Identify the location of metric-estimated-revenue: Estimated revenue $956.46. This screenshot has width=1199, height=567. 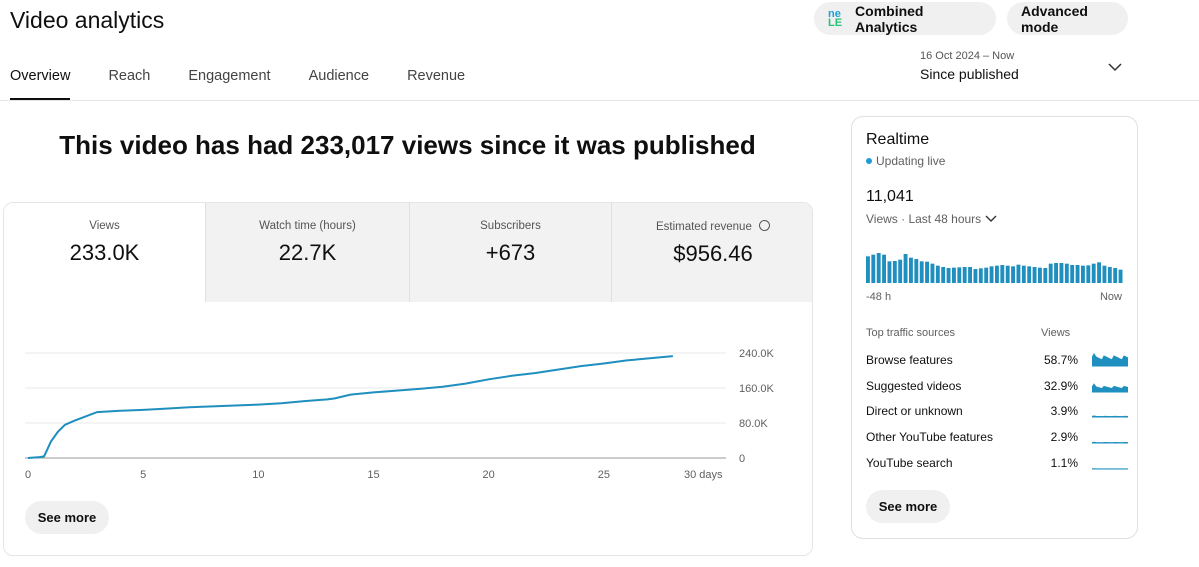
(712, 252).